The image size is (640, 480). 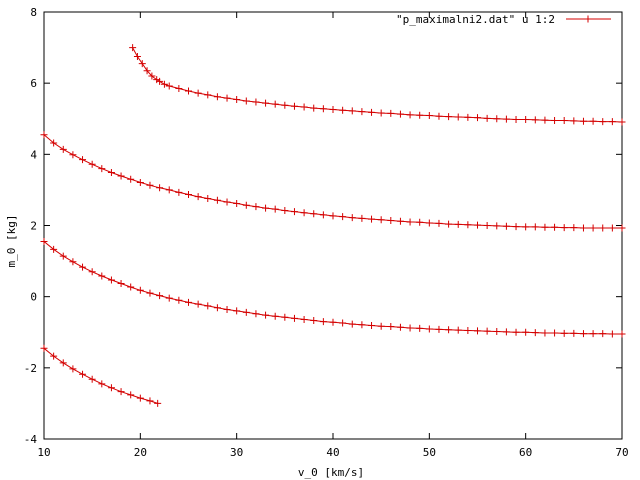 I want to click on x-tick-label: 40, so click(x=332, y=452).